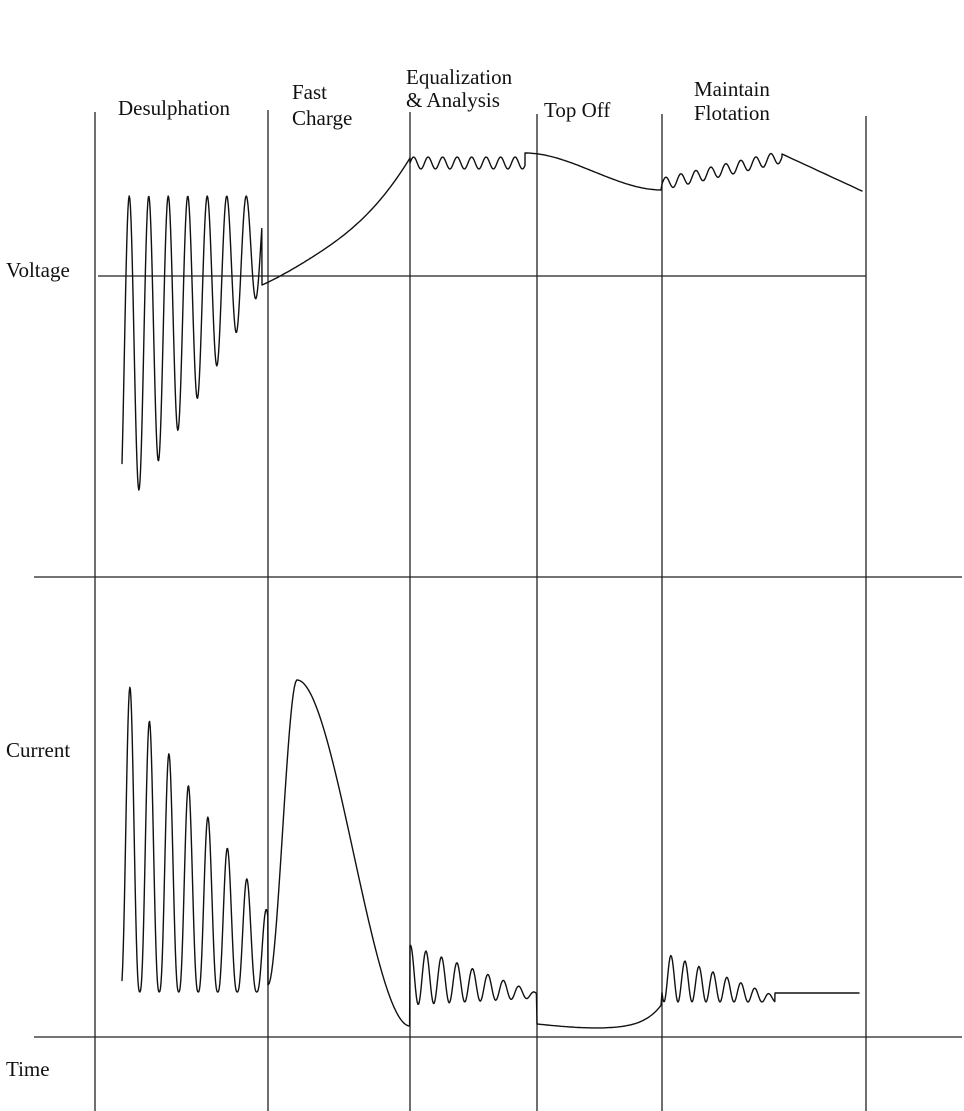 The width and height of the screenshot is (964, 1111). Describe the element at coordinates (322, 105) in the screenshot. I see `phase-label-fast-charge: Fast Charge` at that location.